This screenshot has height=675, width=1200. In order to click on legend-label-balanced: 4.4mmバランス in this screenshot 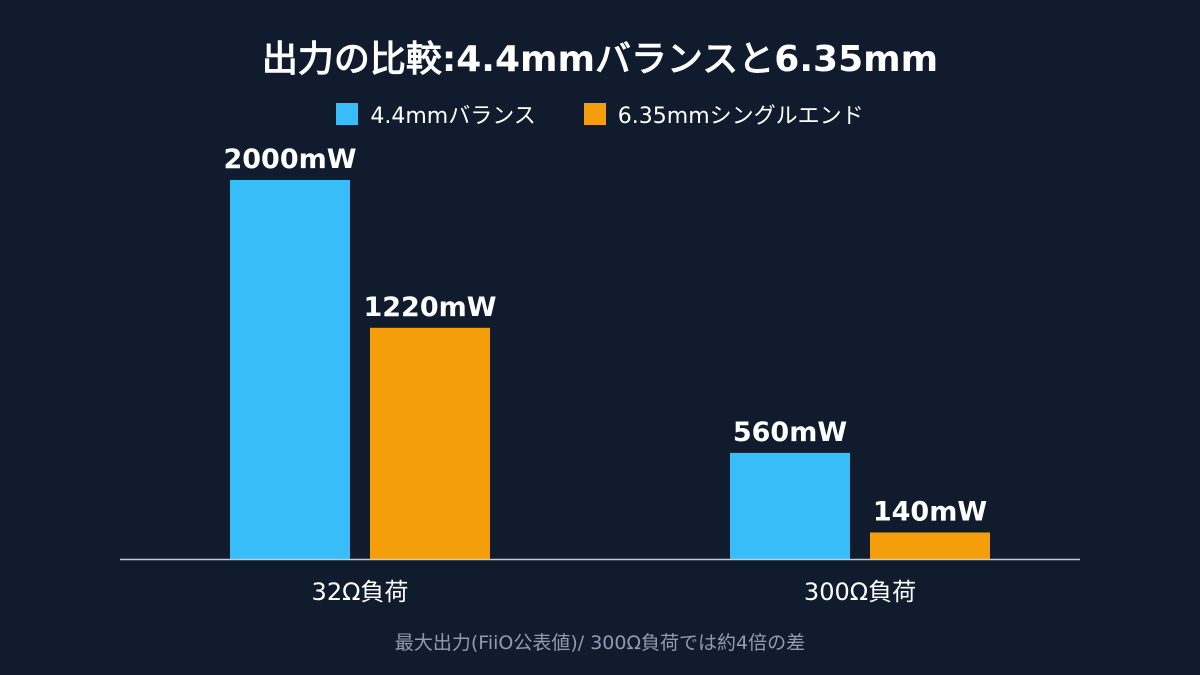, I will do `click(453, 116)`.